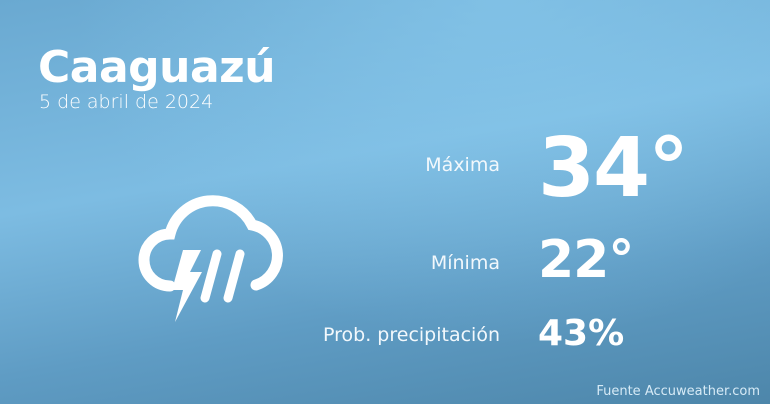 The image size is (770, 404). I want to click on min-label: Mínima, so click(465, 263).